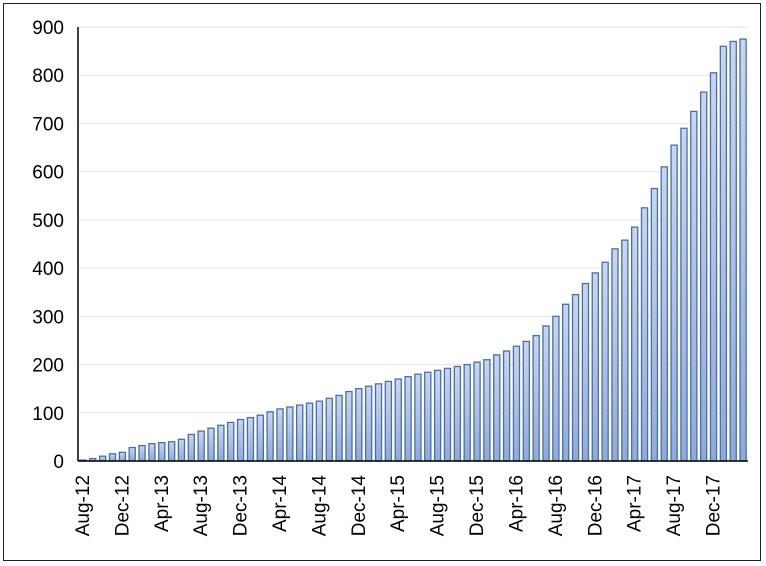 The height and width of the screenshot is (566, 766). Describe the element at coordinates (201, 505) in the screenshot. I see `x-tick-label: Aug-13` at that location.